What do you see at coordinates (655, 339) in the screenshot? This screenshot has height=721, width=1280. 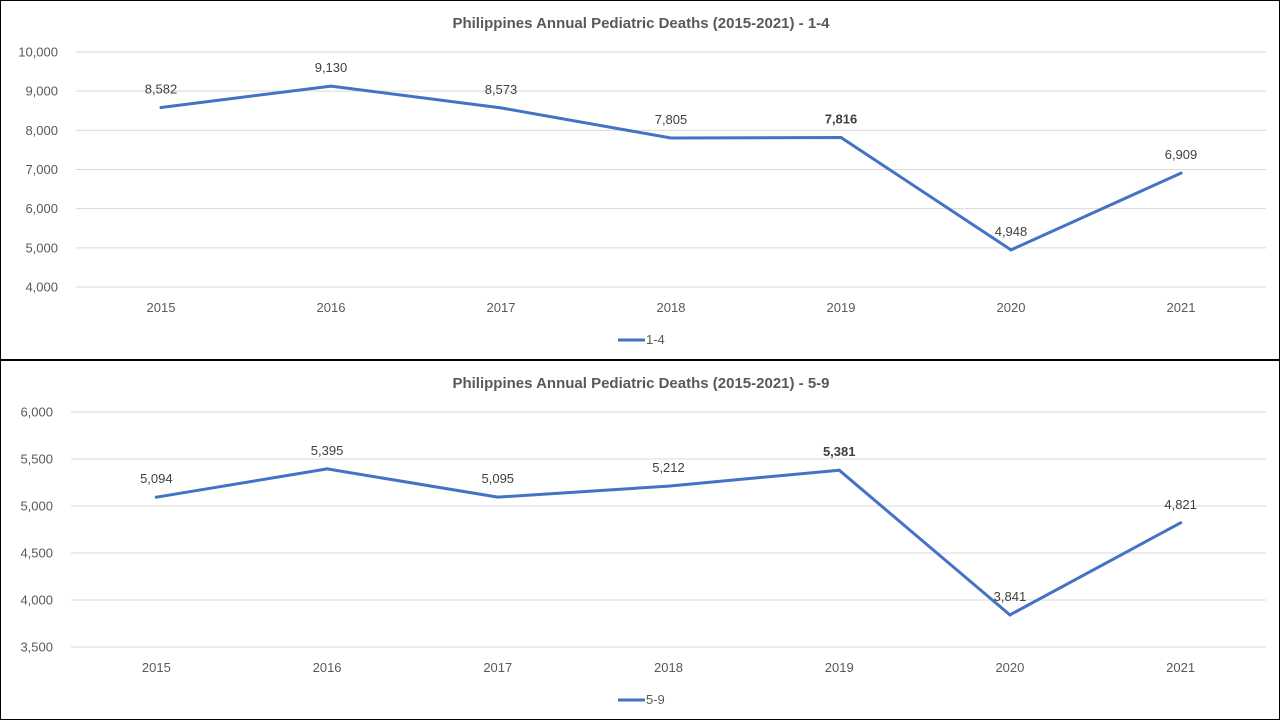 I see `legend-label: 1-4` at bounding box center [655, 339].